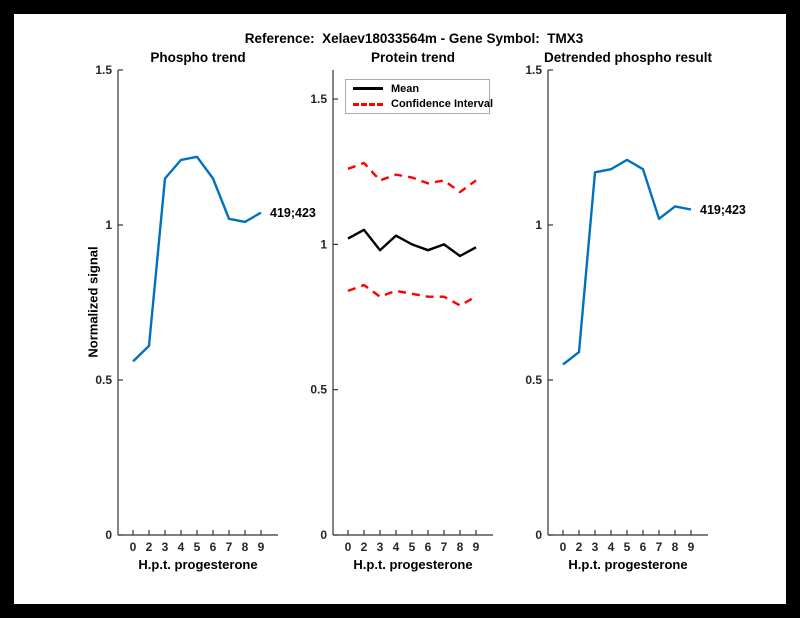 The height and width of the screenshot is (618, 800). What do you see at coordinates (368, 104) in the screenshot?
I see `legend-confidence-interval-line-icon` at bounding box center [368, 104].